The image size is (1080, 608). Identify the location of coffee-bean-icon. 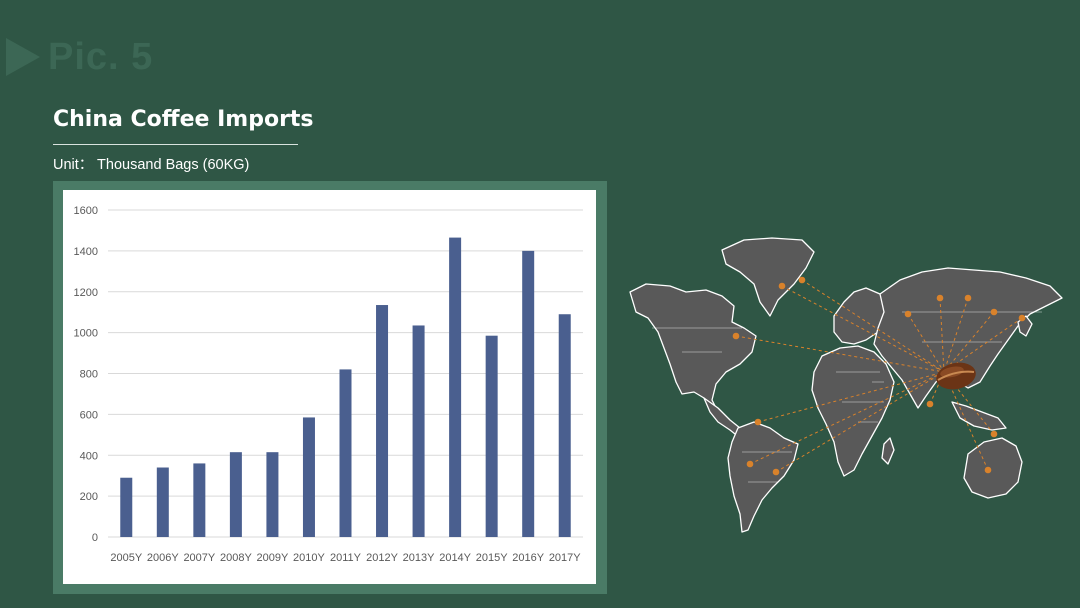
(956, 376).